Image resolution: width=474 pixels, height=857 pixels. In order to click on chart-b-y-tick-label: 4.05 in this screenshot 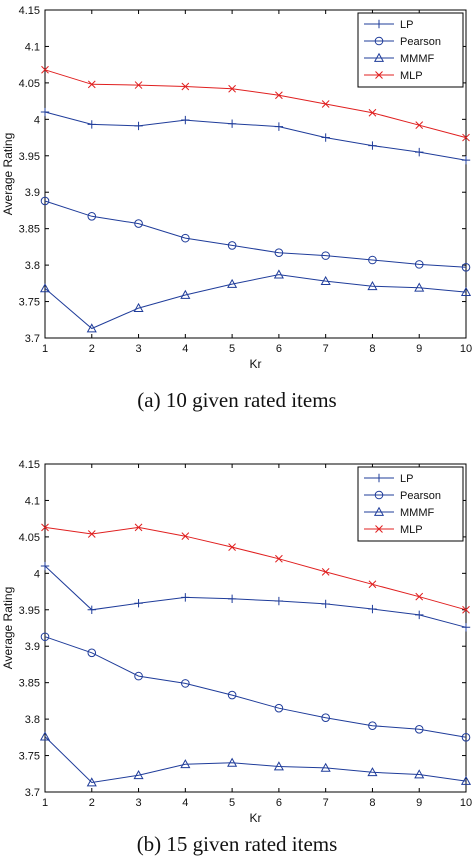, I will do `click(29, 538)`.